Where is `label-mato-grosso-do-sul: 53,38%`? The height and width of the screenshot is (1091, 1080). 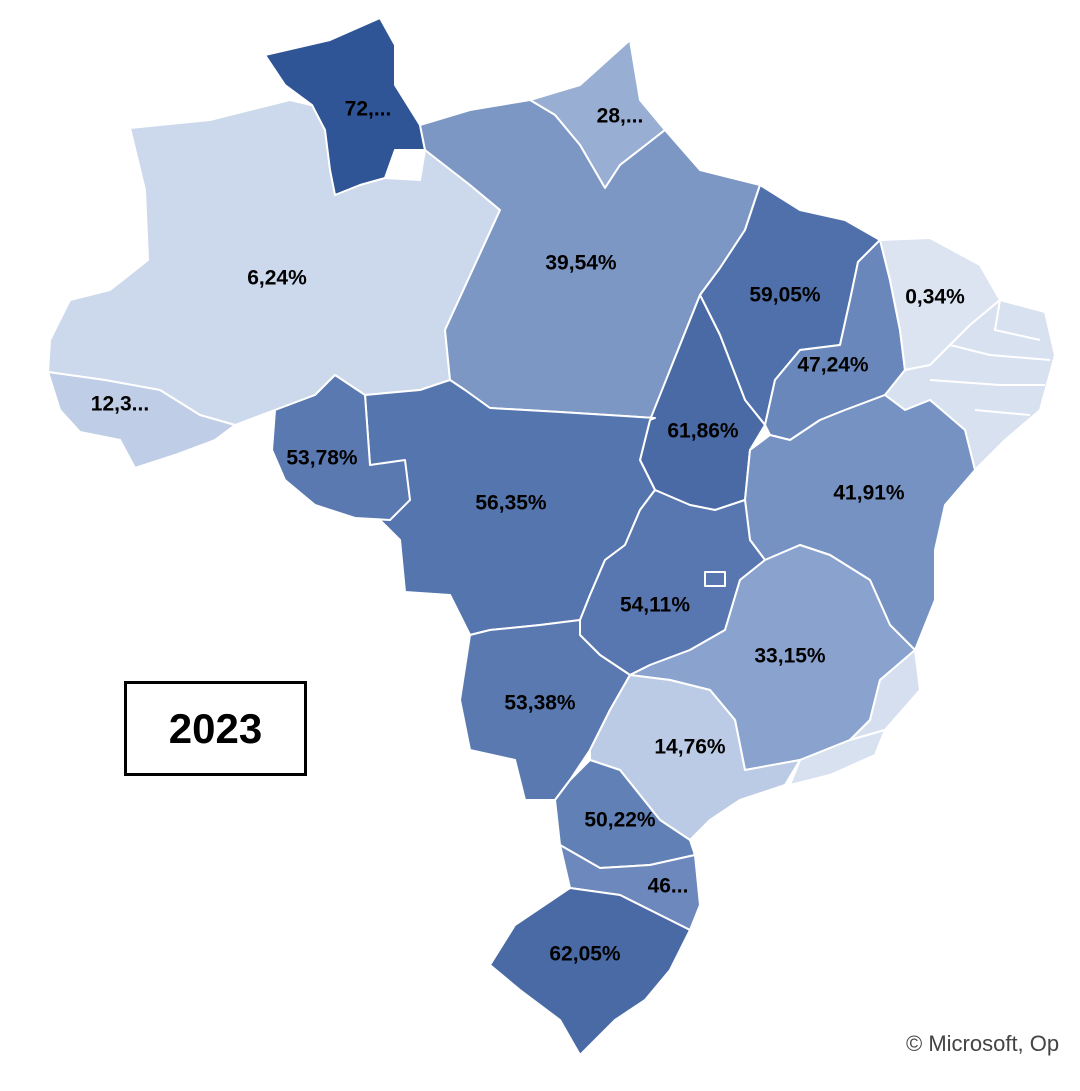 label-mato-grosso-do-sul: 53,38% is located at coordinates (540, 703).